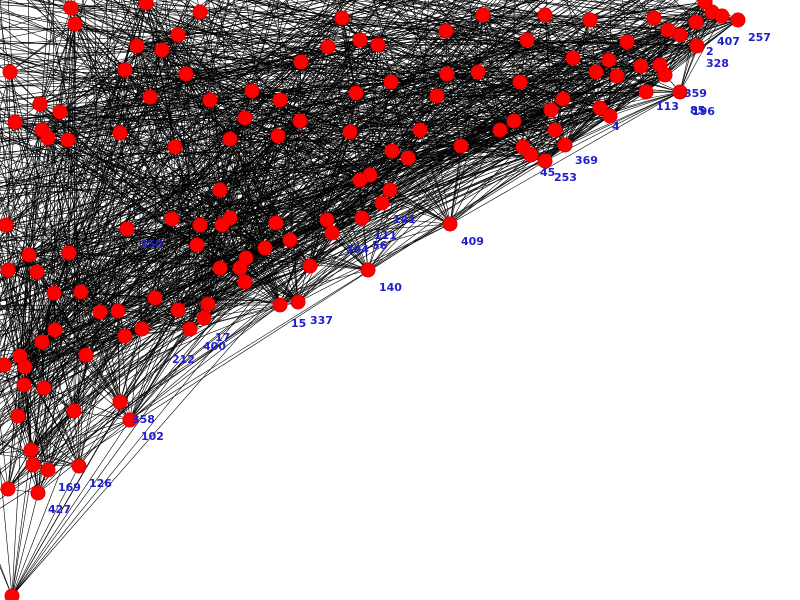  Describe the element at coordinates (214, 346) in the screenshot. I see `node-label-400: 400` at that location.